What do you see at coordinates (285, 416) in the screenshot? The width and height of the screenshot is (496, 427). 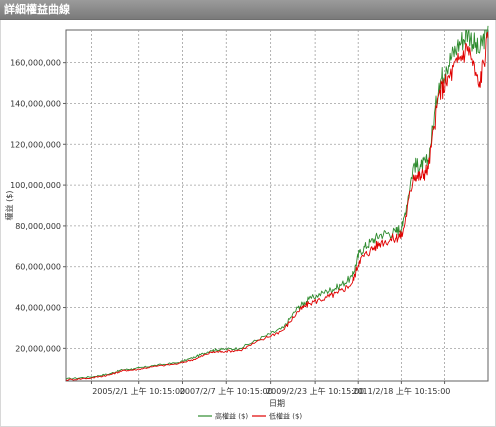 I see `legend-label: 低權益 ($)` at bounding box center [285, 416].